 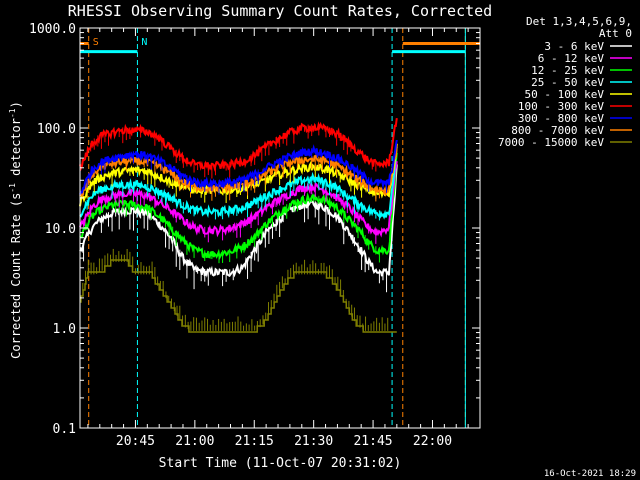 What do you see at coordinates (64, 429) in the screenshot?
I see `y-tick-label: 0.1` at bounding box center [64, 429].